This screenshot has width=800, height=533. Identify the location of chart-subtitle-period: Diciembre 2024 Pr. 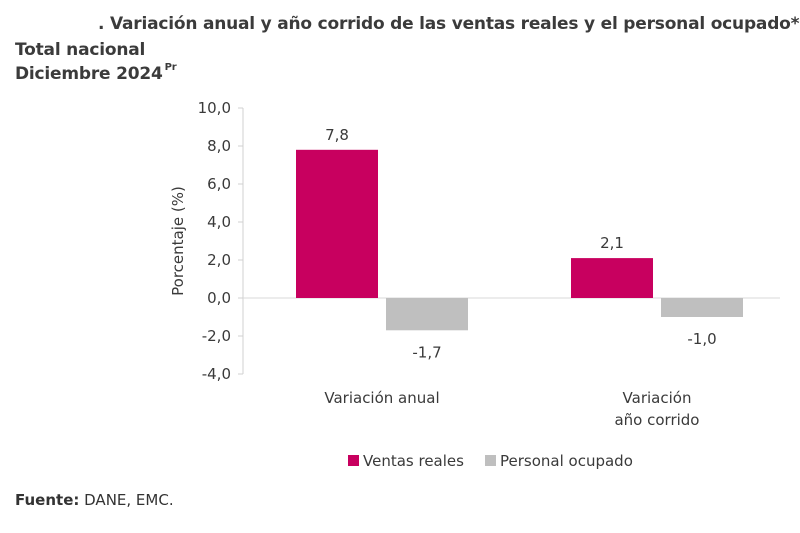
(96, 73).